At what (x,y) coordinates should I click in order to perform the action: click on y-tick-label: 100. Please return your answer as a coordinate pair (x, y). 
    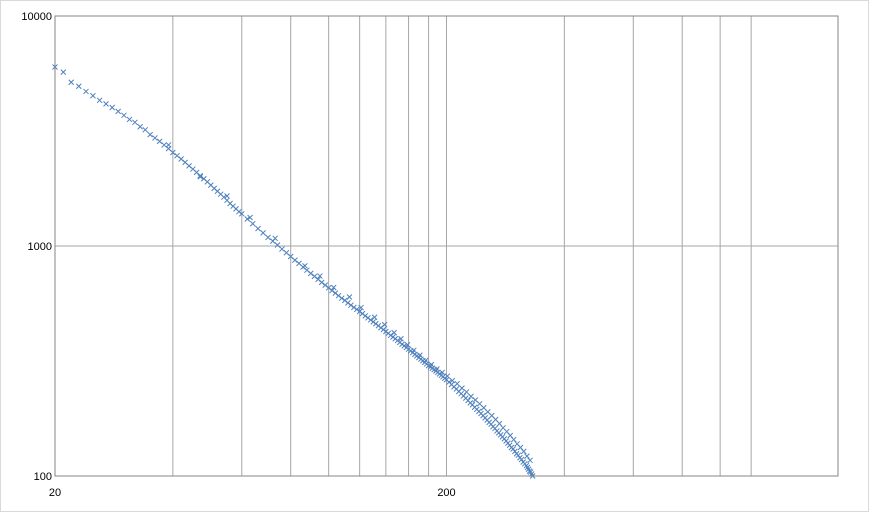
    Looking at the image, I should click on (43, 477).